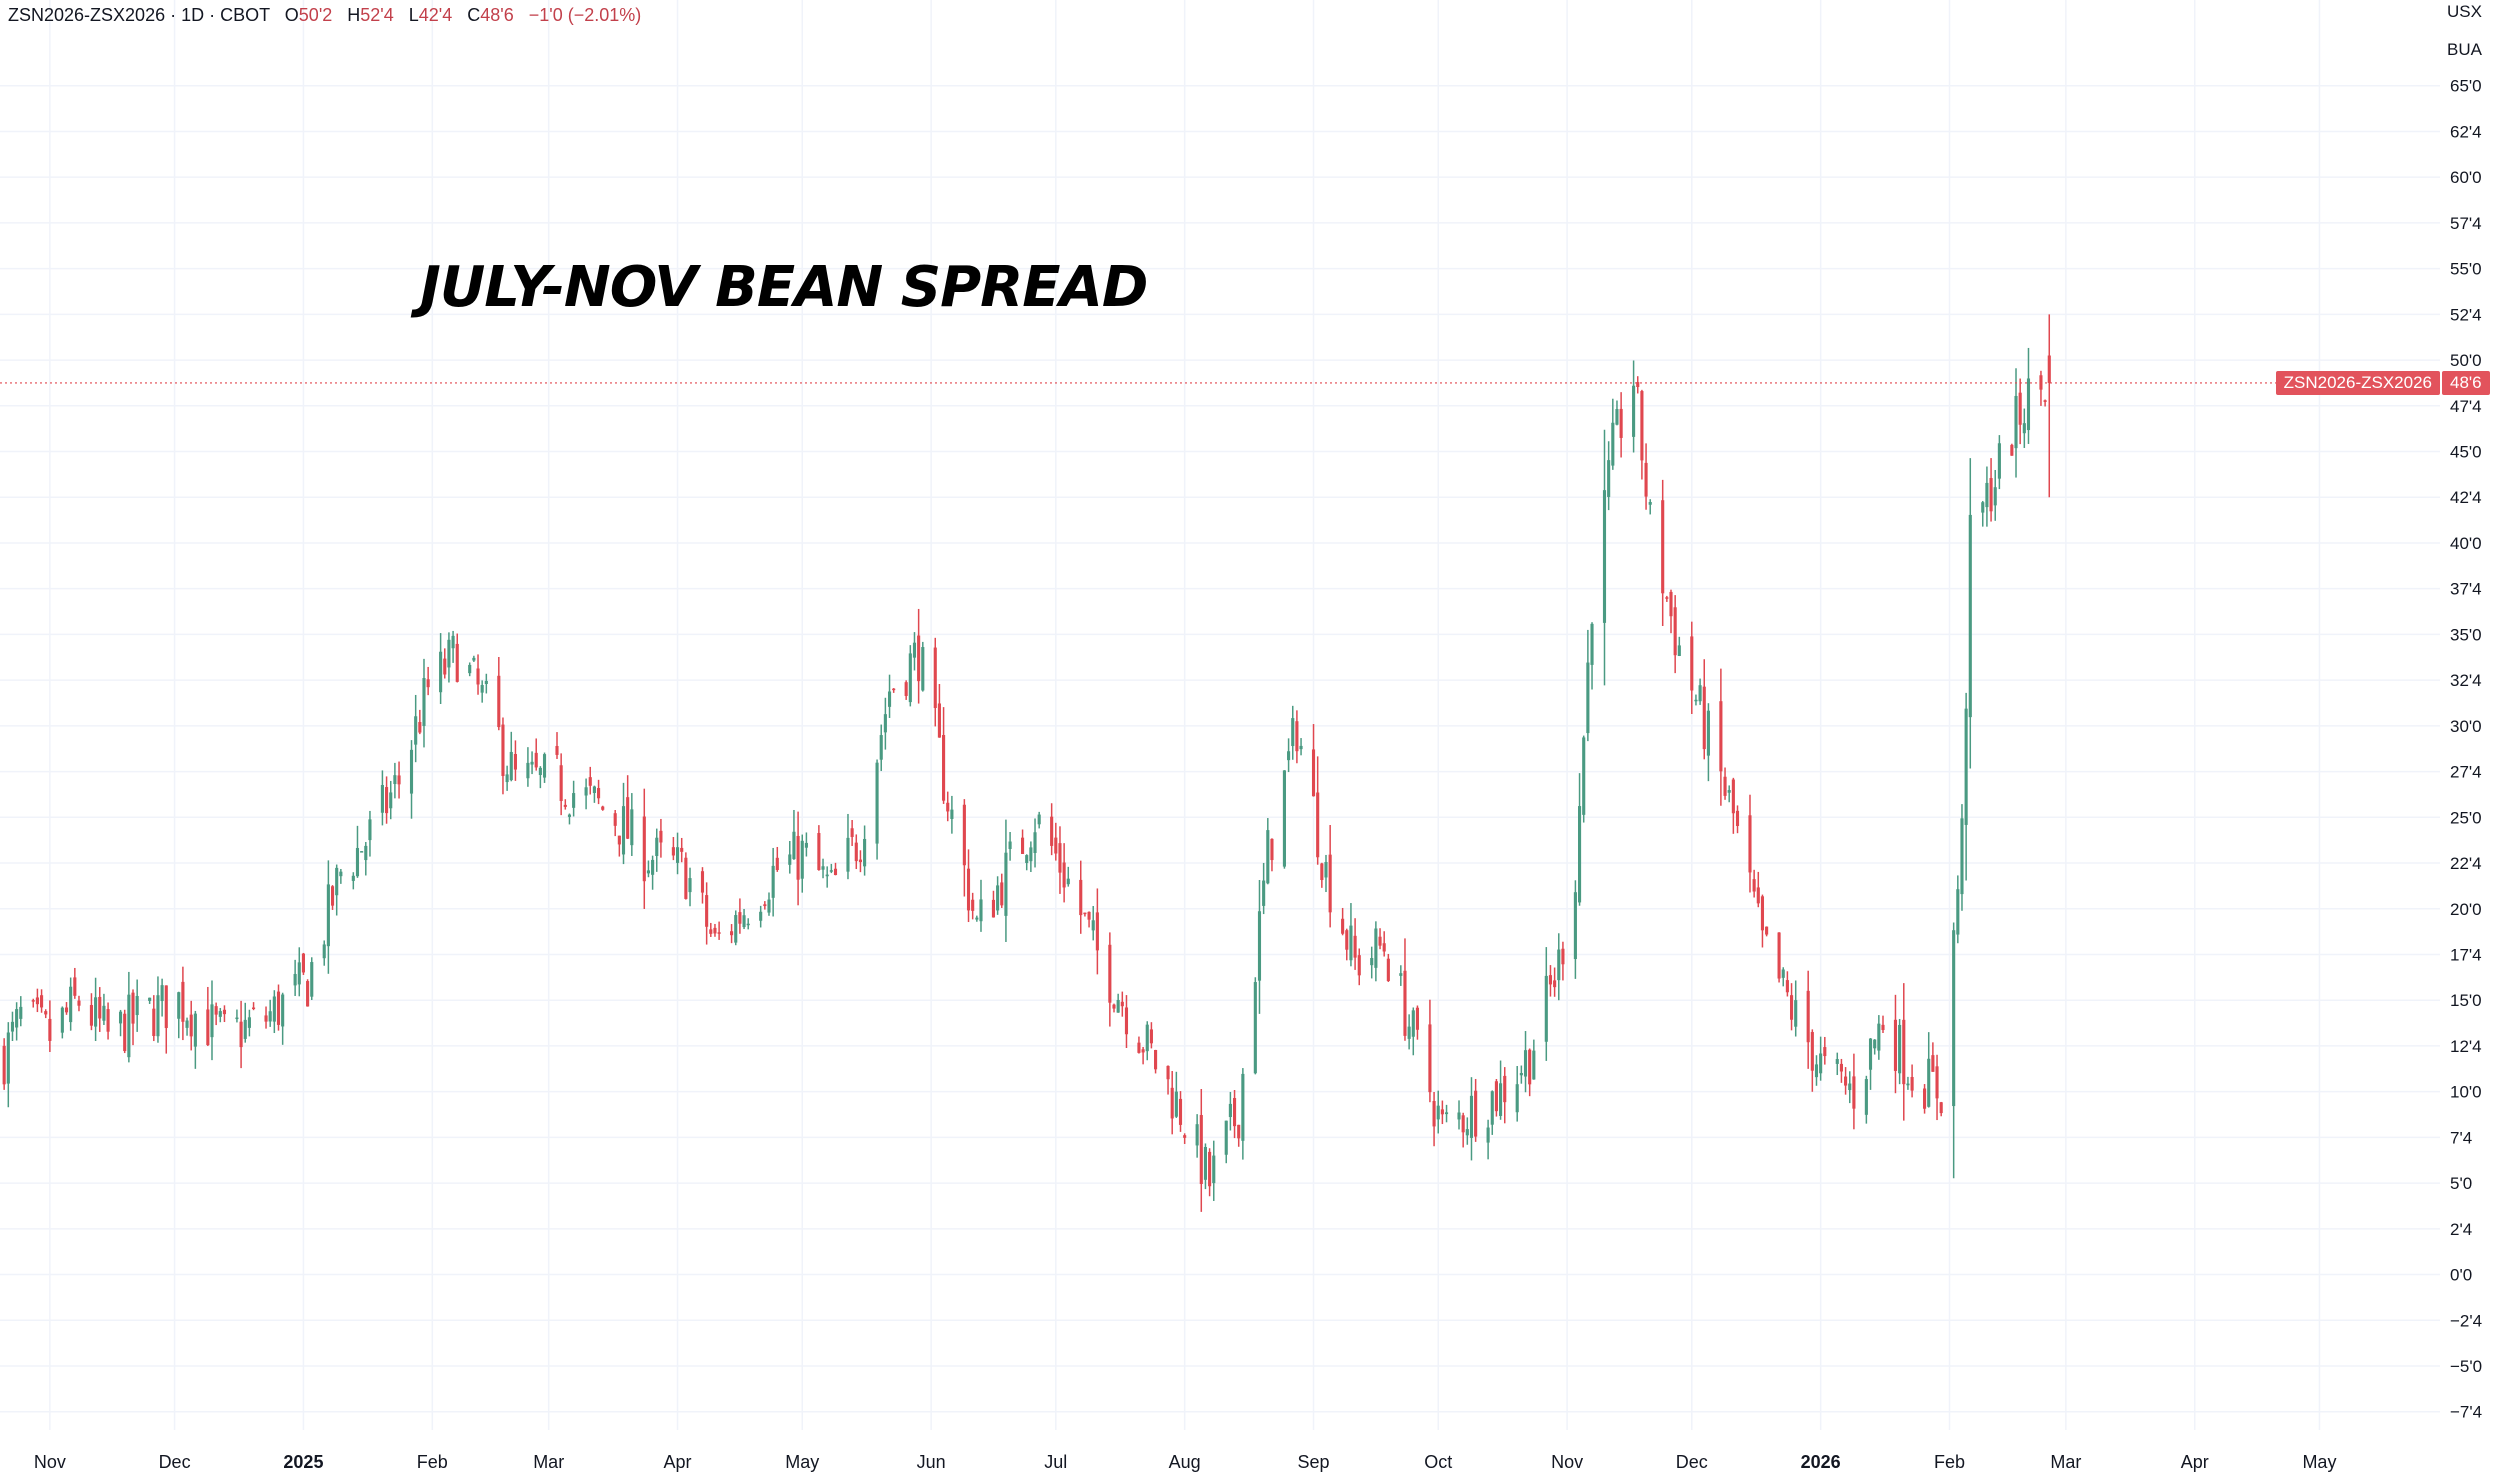  I want to click on last-price-badge: 48'6, so click(2466, 382).